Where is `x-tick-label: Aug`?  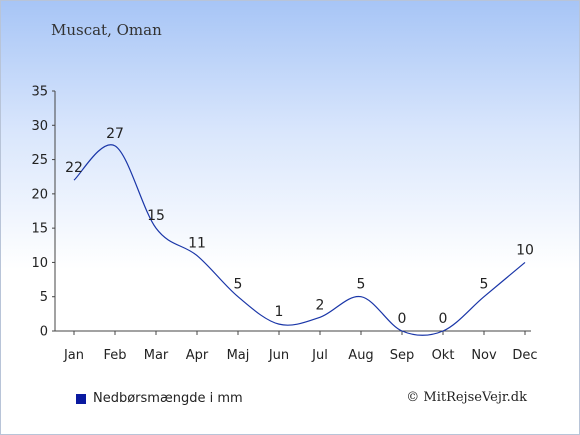 x-tick-label: Aug is located at coordinates (360, 355).